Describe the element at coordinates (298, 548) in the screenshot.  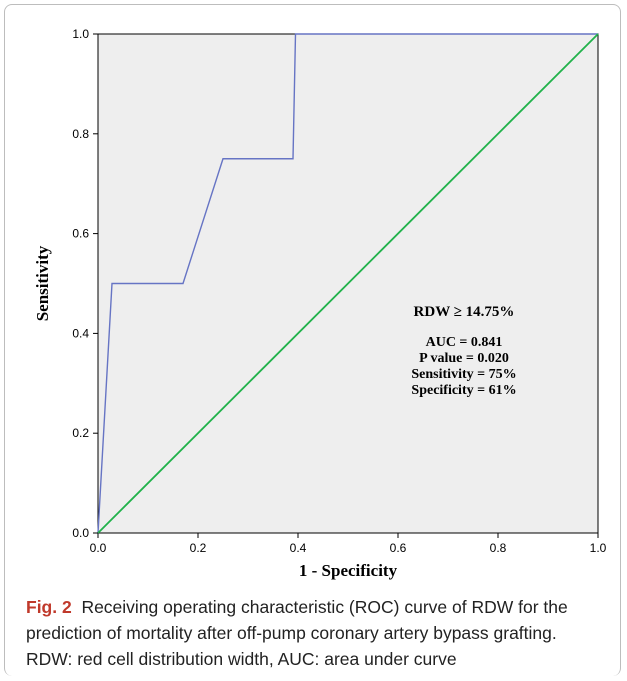
I see `x-tick-label: 0.4` at that location.